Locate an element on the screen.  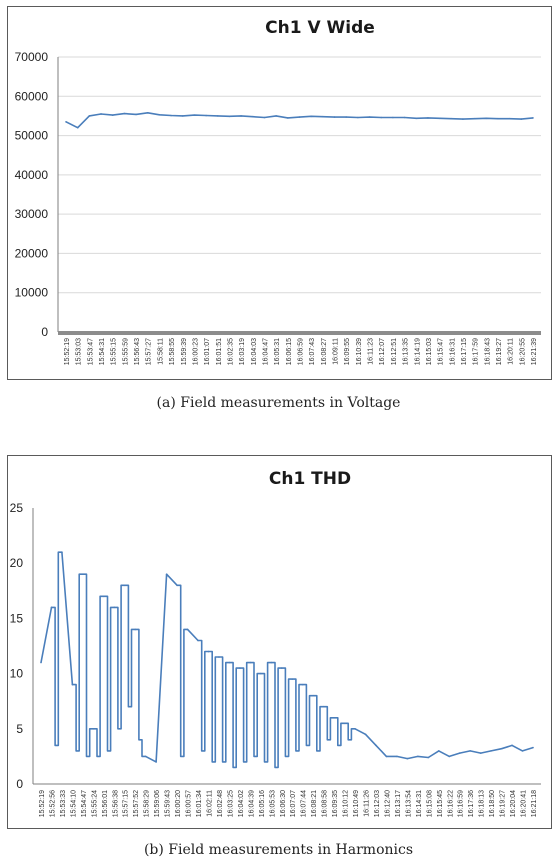
voltage-x-tick-label: 15:54:31 is located at coordinates (102, 351).